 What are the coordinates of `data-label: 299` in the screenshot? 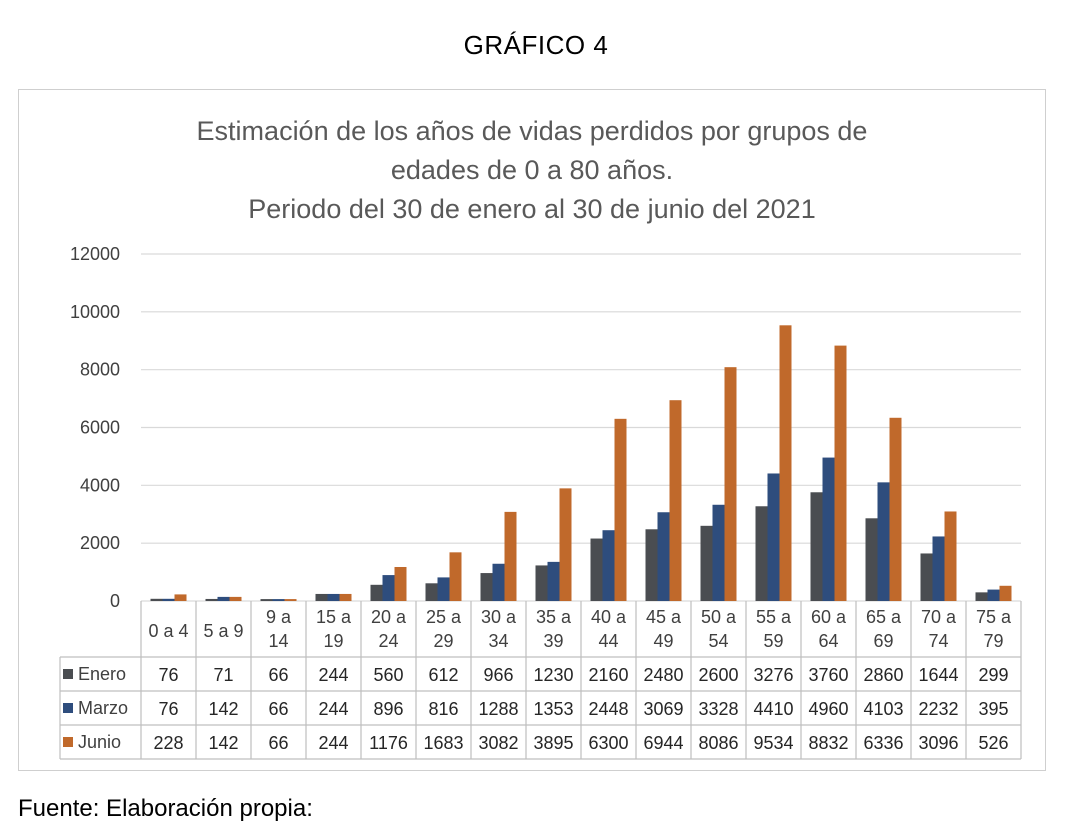 It's located at (993, 675).